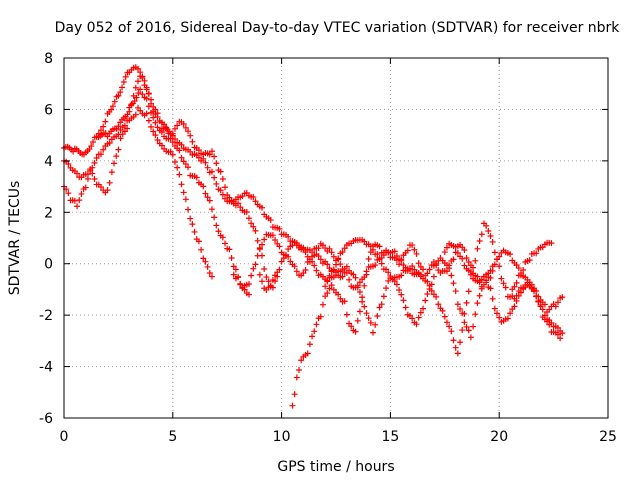 This screenshot has width=640, height=480. I want to click on y-tick-label: -2, so click(46, 316).